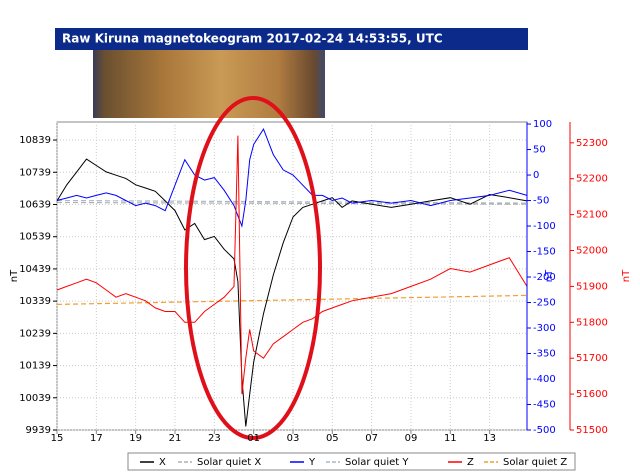 This screenshot has height=473, width=640. I want to click on y-tick-label: 10139, so click(35, 366).